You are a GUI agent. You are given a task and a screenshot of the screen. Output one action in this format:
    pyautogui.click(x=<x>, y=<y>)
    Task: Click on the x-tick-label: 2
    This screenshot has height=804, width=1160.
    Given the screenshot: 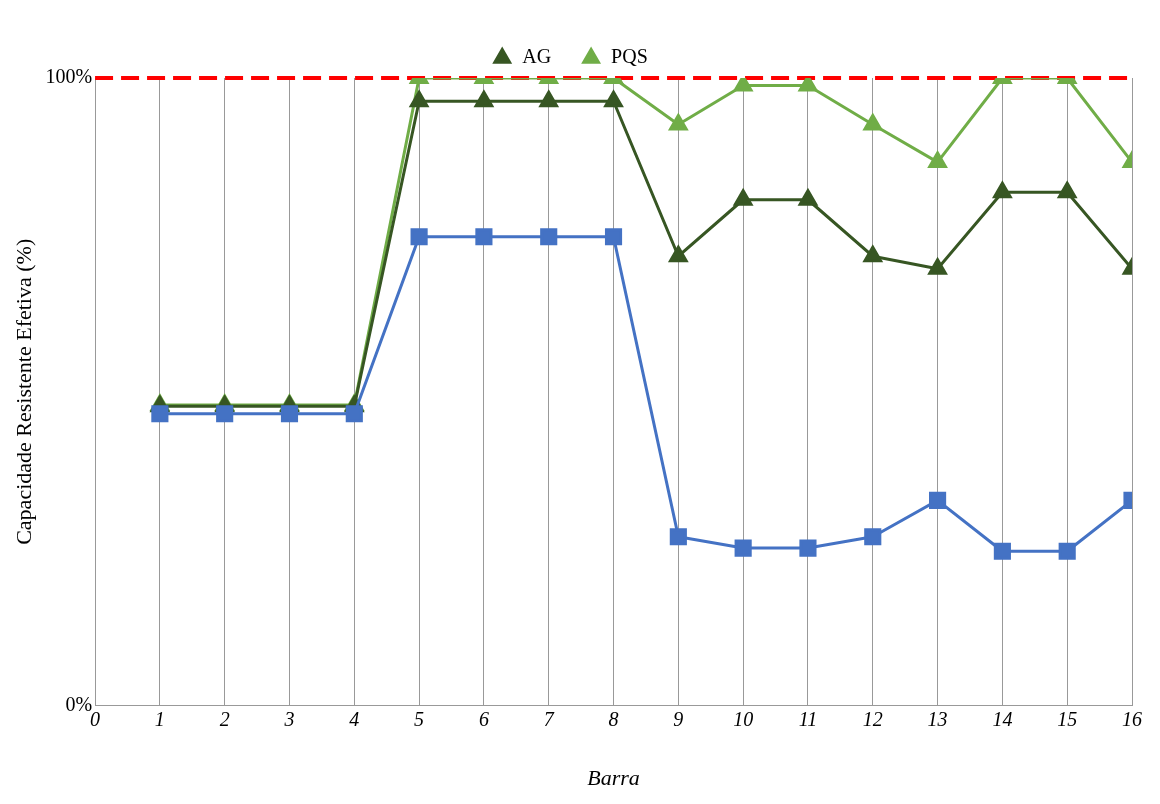 What is the action you would take?
    pyautogui.click(x=224, y=718)
    